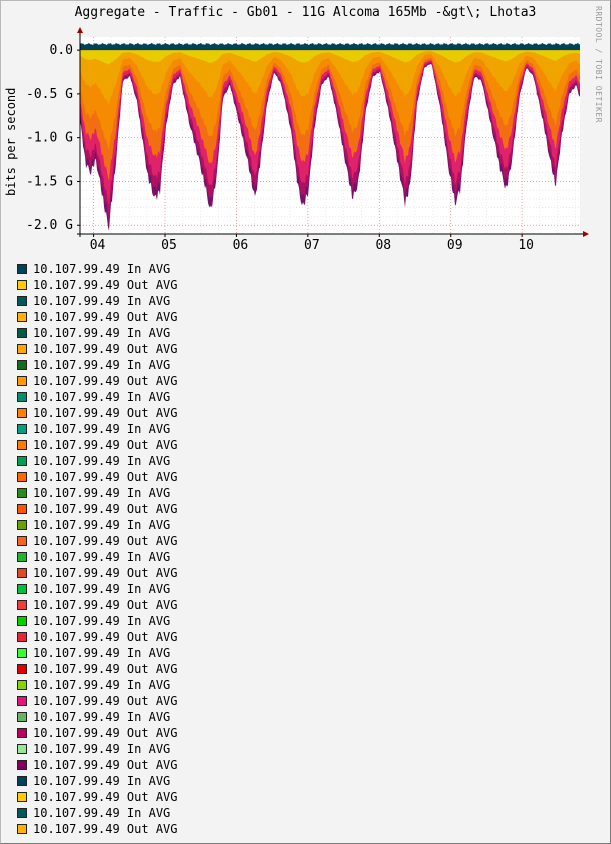 The height and width of the screenshot is (844, 611). I want to click on x-tick-label: 06, so click(241, 245).